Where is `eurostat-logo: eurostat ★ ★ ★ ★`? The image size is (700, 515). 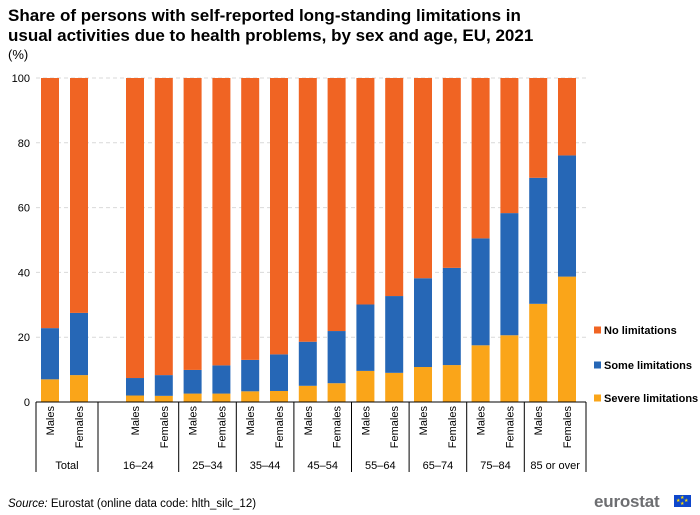 eurostat-logo: eurostat ★ ★ ★ ★ is located at coordinates (644, 502).